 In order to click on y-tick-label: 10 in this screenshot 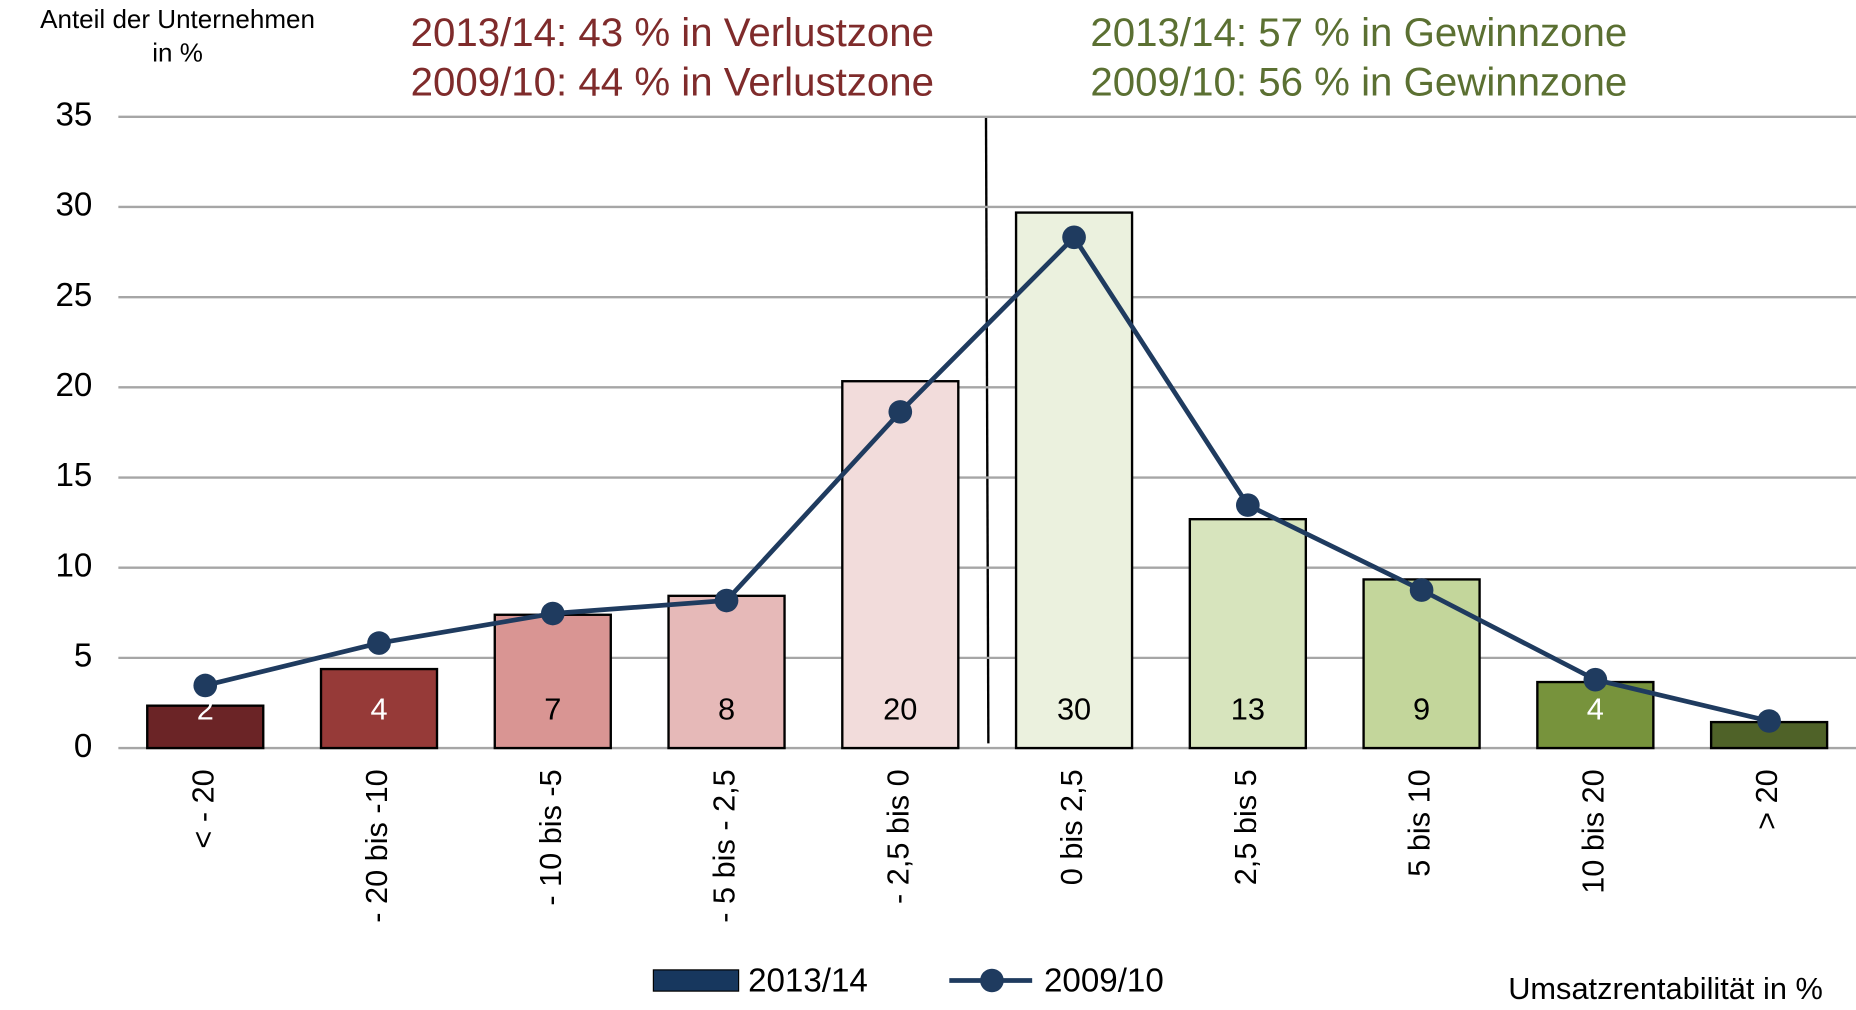, I will do `click(73, 565)`.